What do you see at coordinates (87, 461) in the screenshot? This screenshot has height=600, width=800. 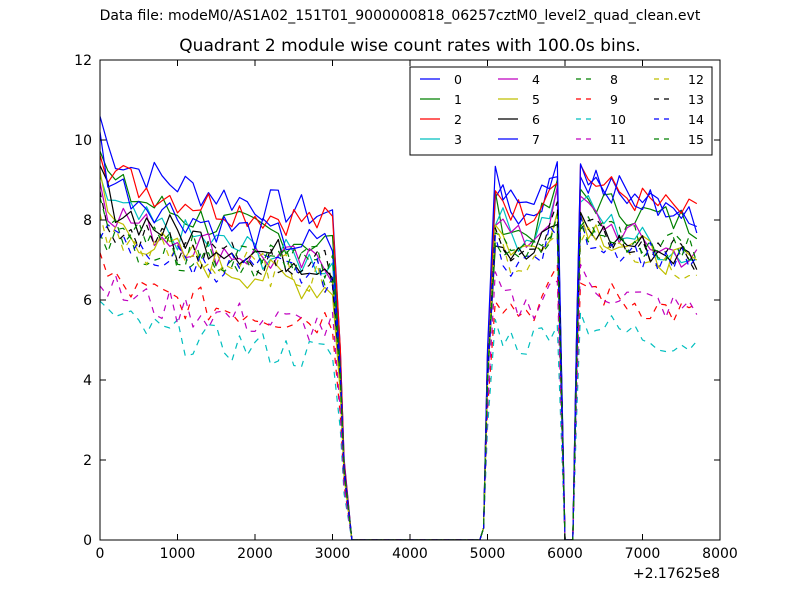 I see `y-tick-label: 2` at bounding box center [87, 461].